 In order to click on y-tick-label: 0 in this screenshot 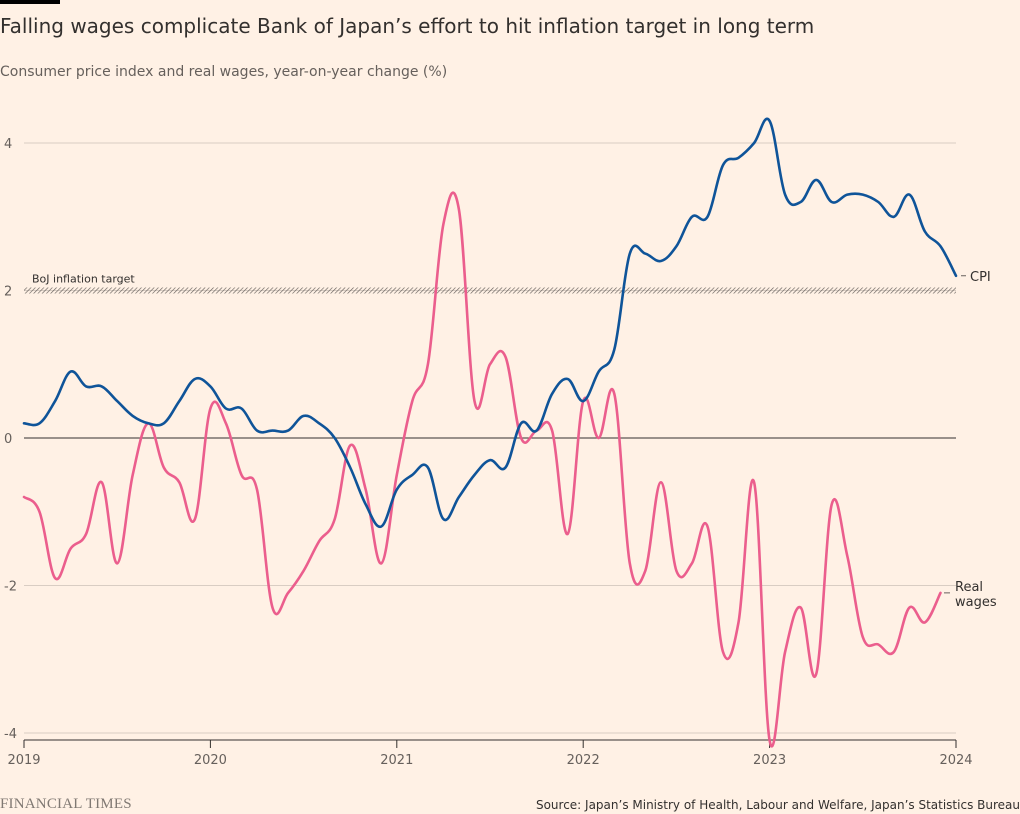, I will do `click(8, 439)`.